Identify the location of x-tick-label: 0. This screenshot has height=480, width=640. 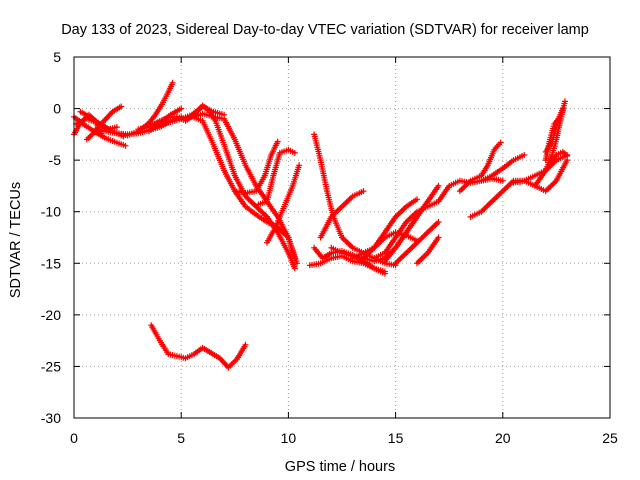
(74, 438).